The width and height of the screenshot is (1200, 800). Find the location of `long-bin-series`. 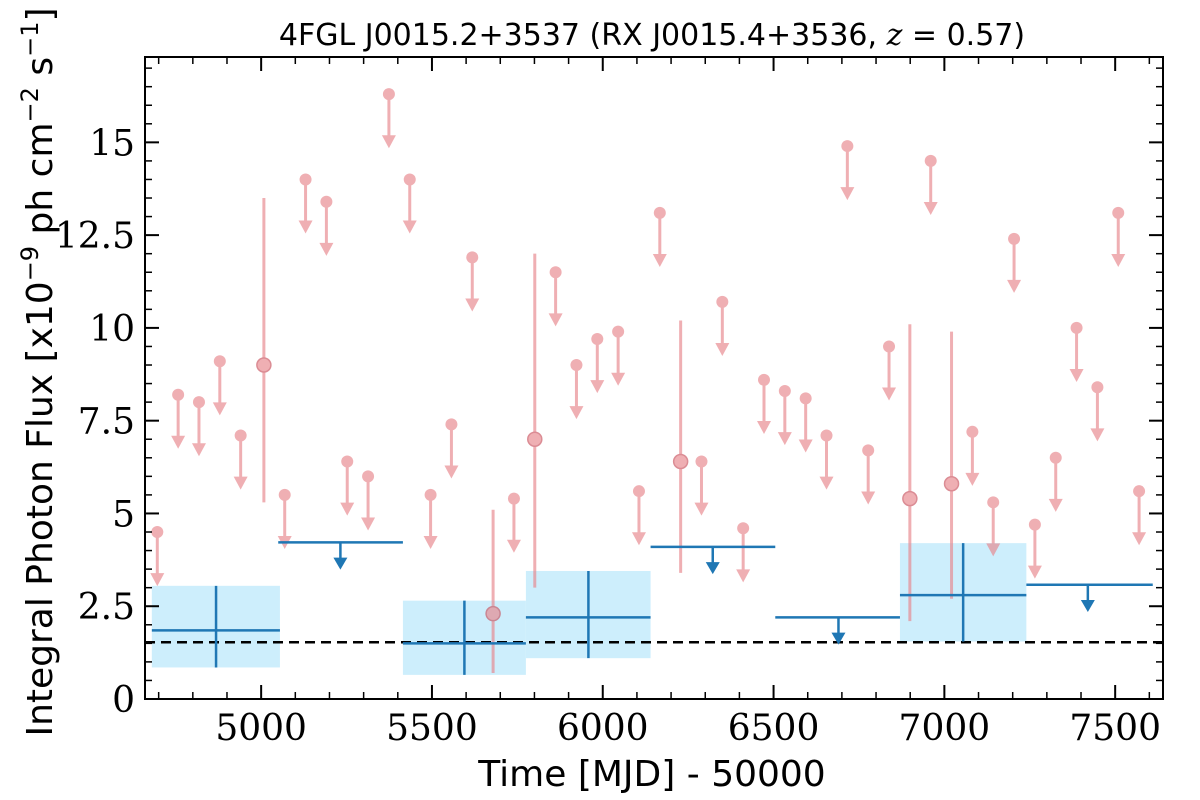

long-bin-series is located at coordinates (652, 608).